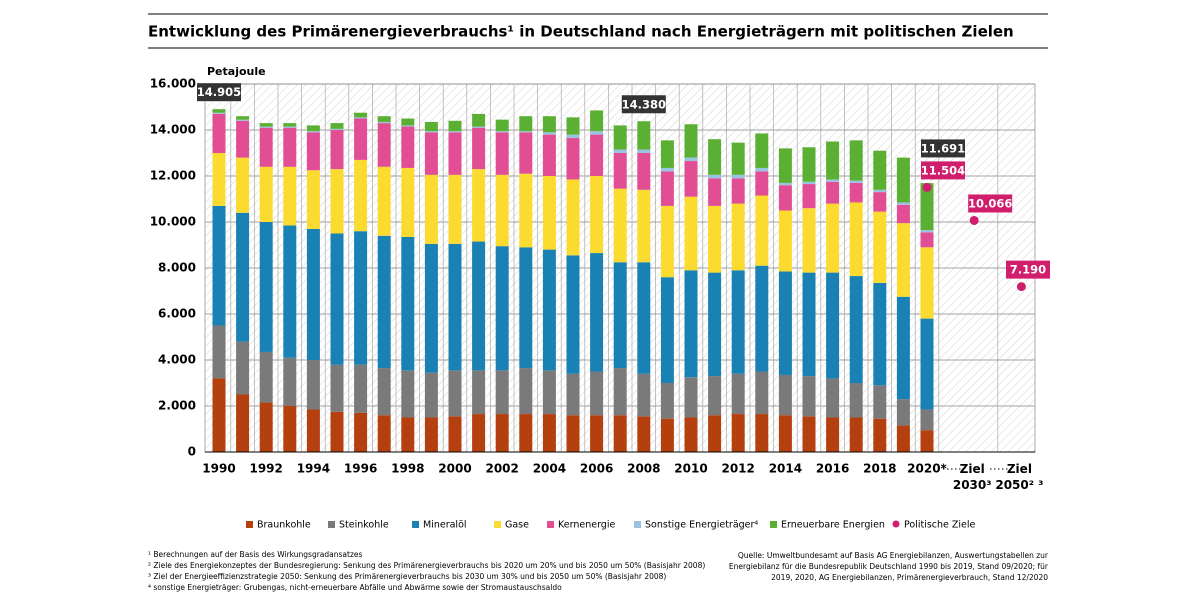  Describe the element at coordinates (549, 469) in the screenshot. I see `x-tick-label: 2004` at that location.